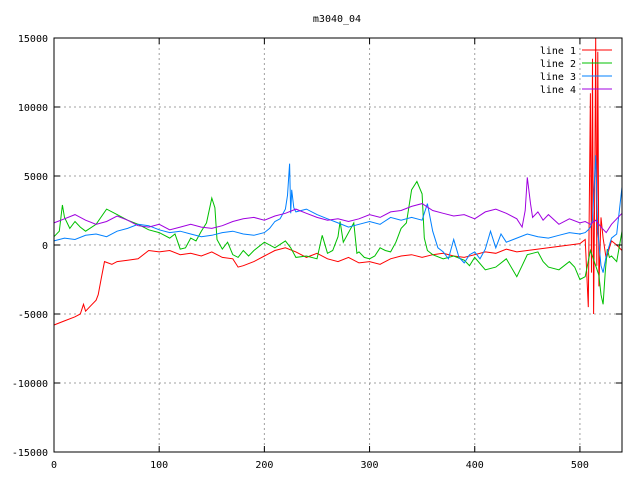  I want to click on y-tick-label: 0, so click(45, 246).